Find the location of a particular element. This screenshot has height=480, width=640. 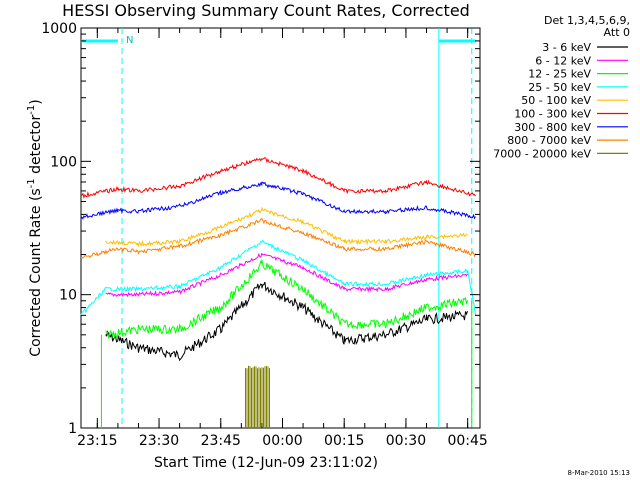

legend-label: 300 - 800 keV is located at coordinates (552, 127).